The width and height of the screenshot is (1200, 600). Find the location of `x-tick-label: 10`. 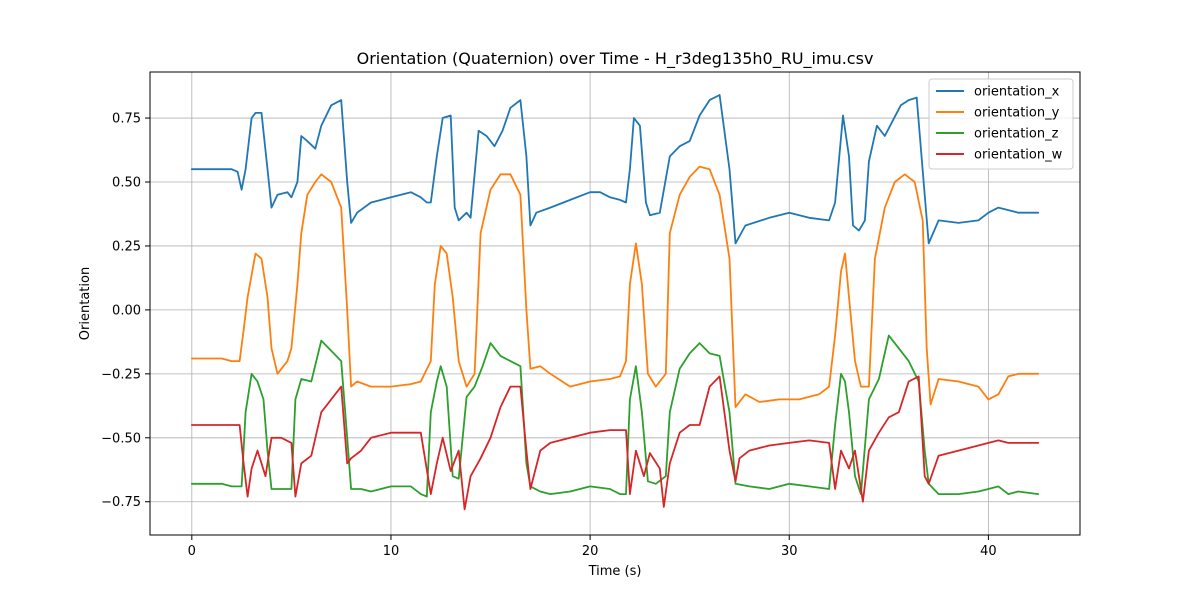

x-tick-label: 10 is located at coordinates (391, 551).